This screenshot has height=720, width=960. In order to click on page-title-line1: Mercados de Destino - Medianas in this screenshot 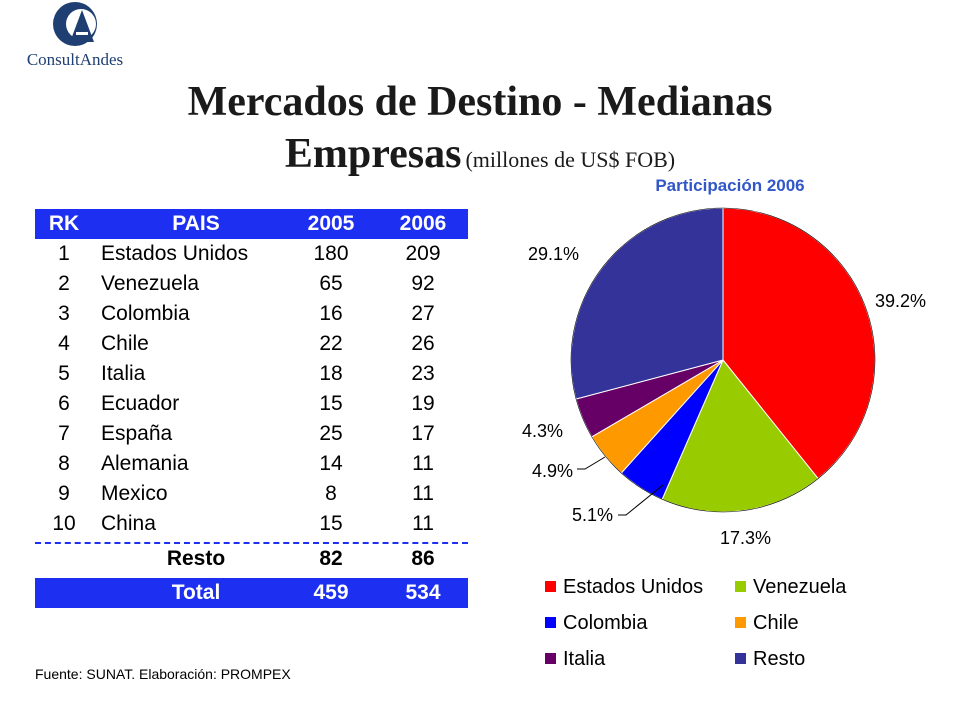, I will do `click(480, 102)`.